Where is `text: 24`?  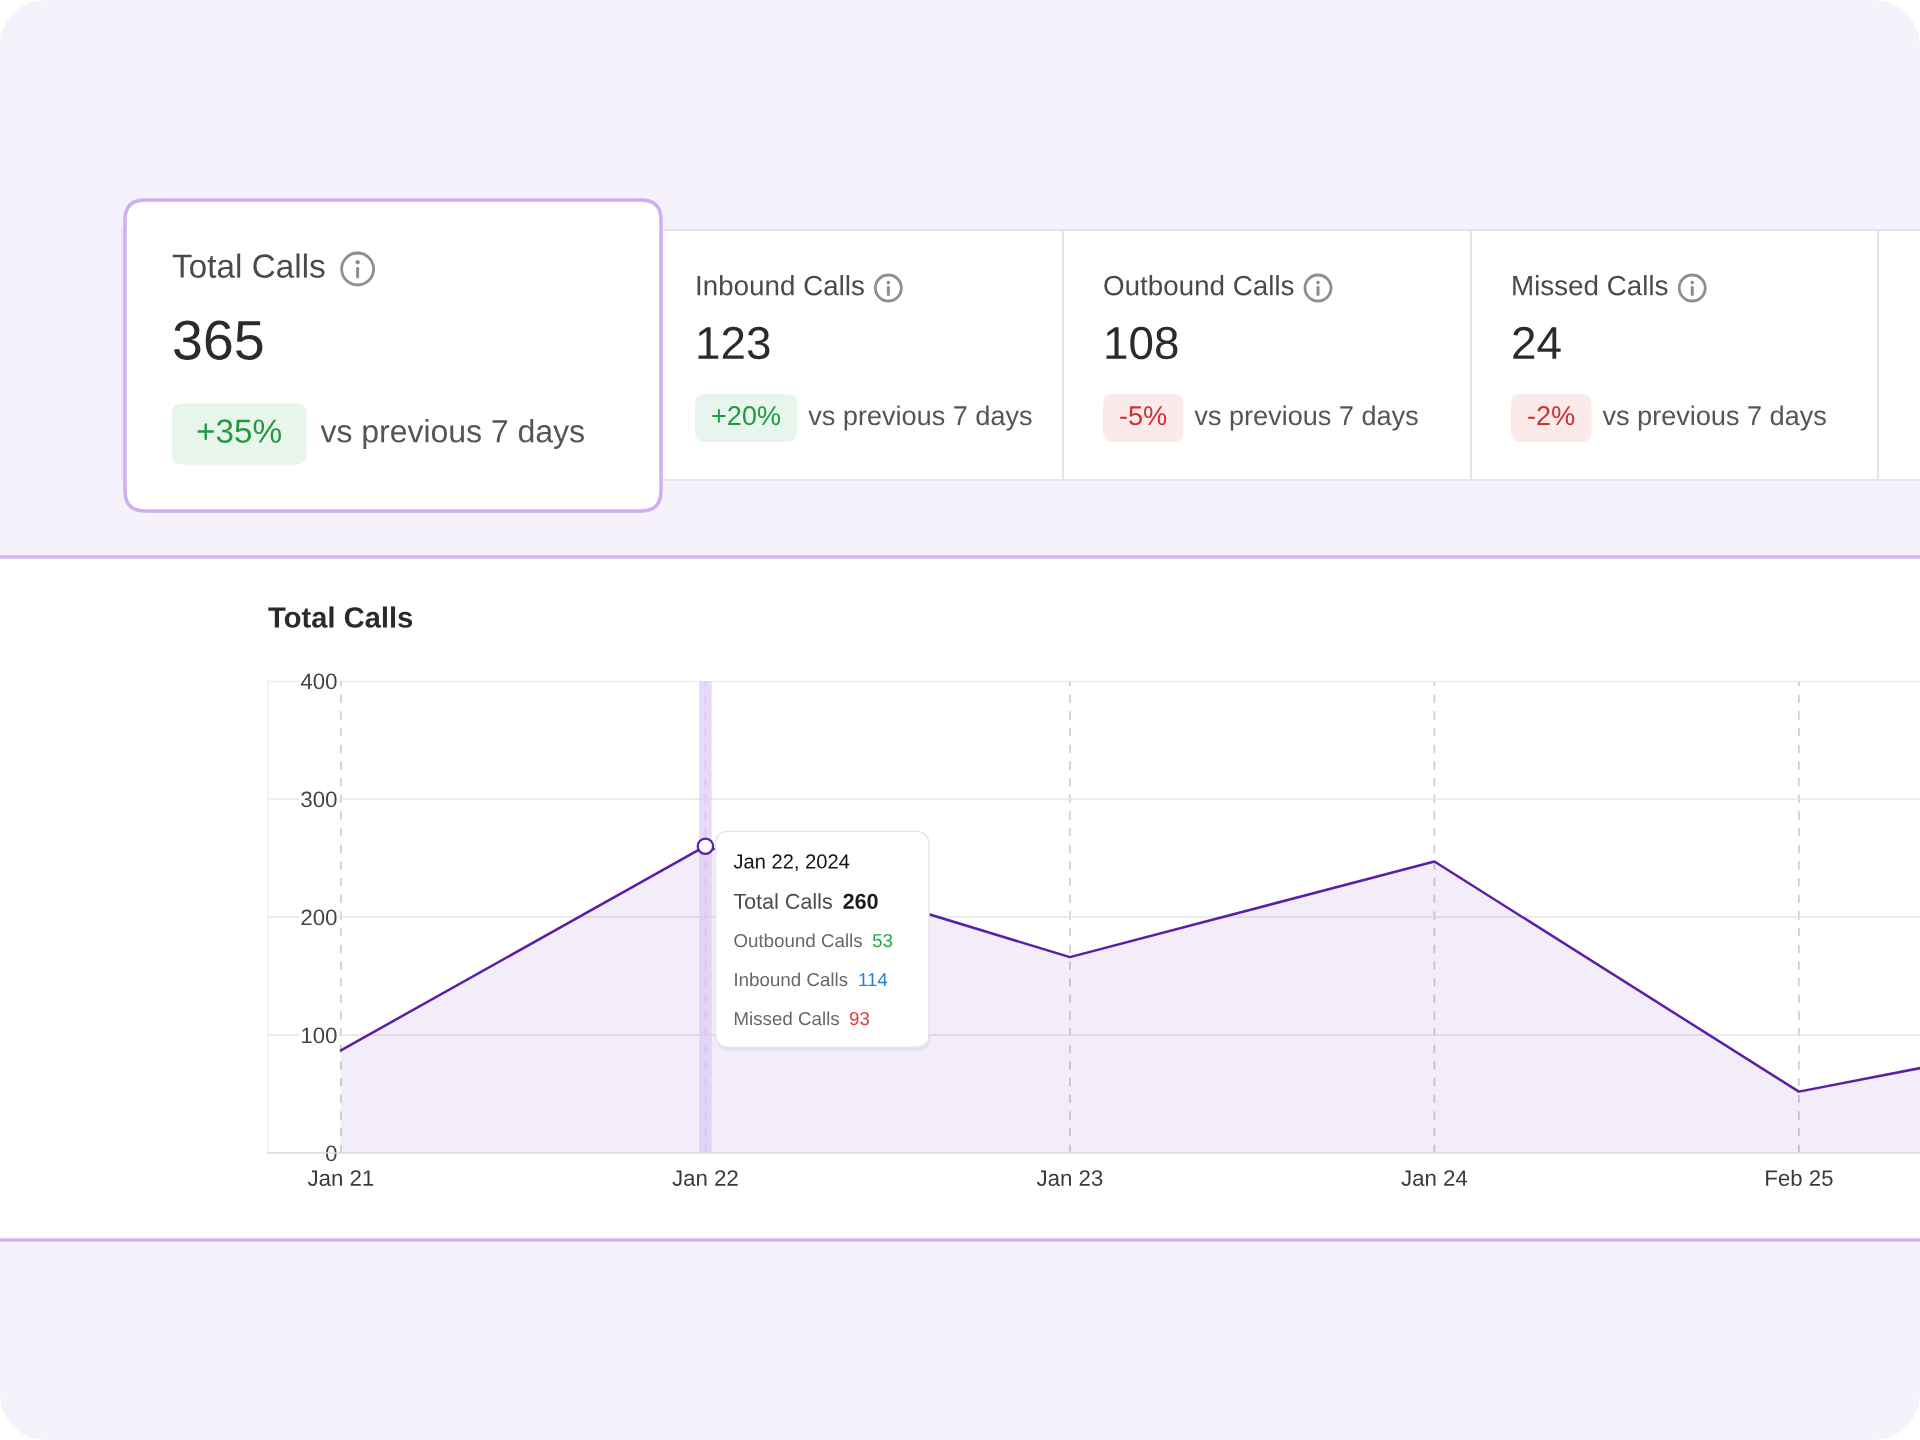 text: 24 is located at coordinates (1537, 342).